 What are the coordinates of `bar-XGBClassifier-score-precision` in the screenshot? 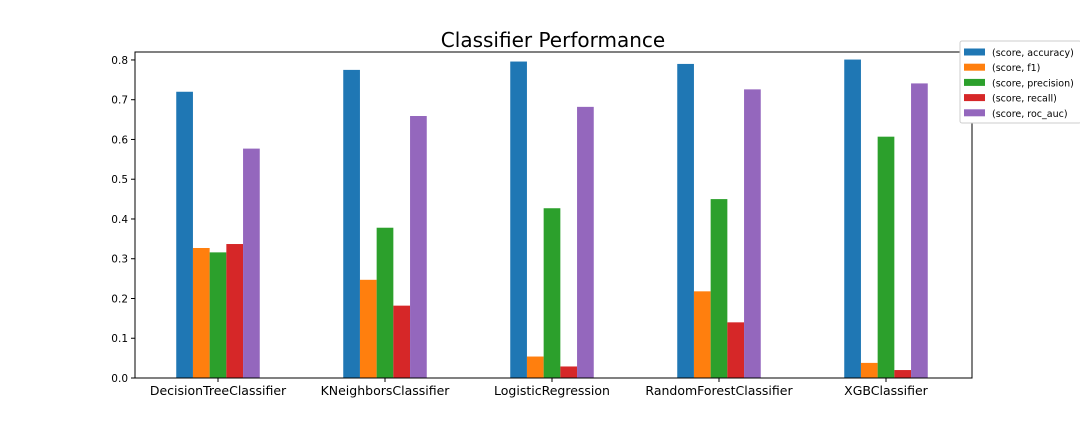 It's located at (886, 257).